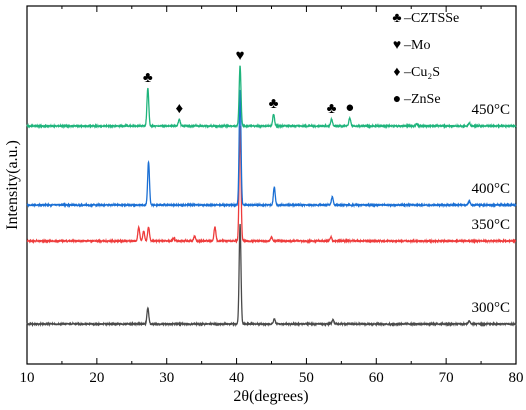 This screenshot has height=410, width=526. I want to click on series-label: 450°C, so click(490, 110).